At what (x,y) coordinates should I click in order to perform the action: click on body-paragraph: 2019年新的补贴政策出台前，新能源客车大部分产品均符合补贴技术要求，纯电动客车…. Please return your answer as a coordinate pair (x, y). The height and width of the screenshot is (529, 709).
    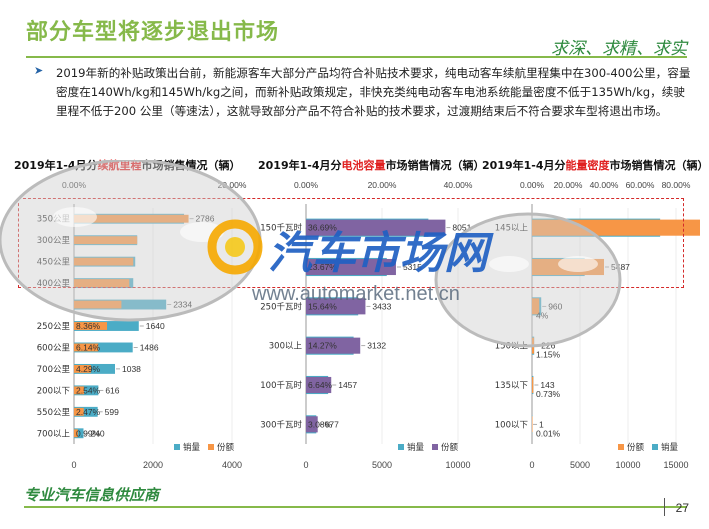
    Looking at the image, I should click on (373, 92).